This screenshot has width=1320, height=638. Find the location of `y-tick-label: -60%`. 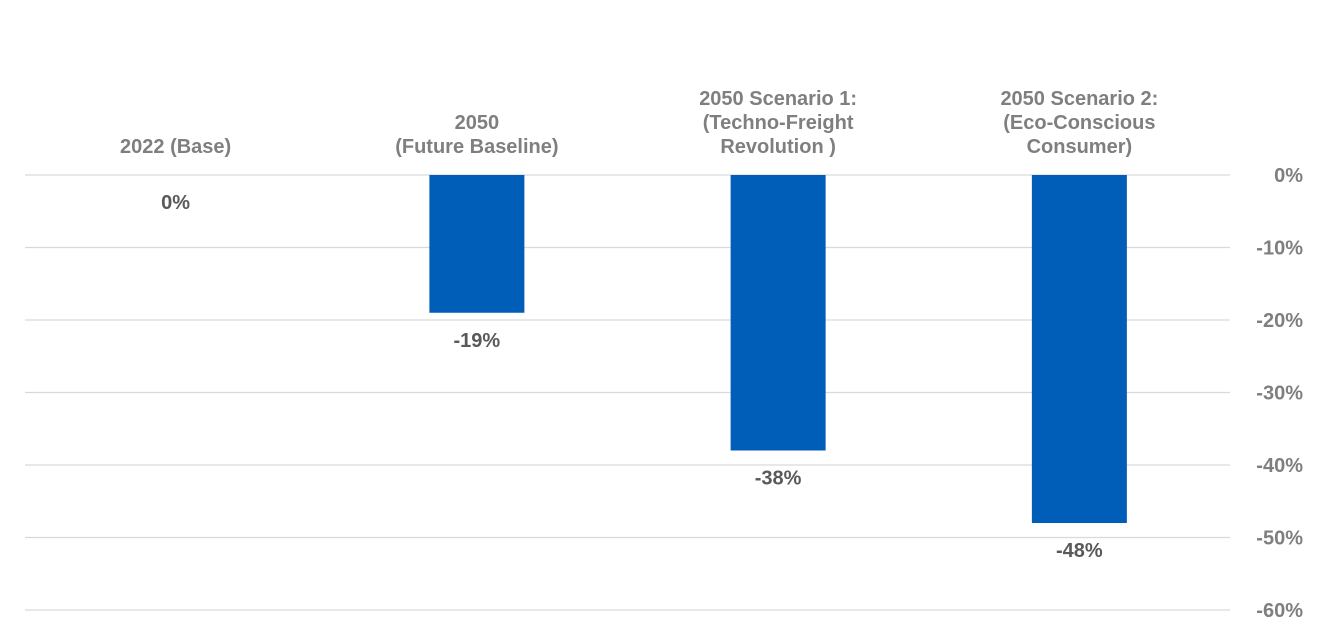

y-tick-label: -60% is located at coordinates (1279, 611).